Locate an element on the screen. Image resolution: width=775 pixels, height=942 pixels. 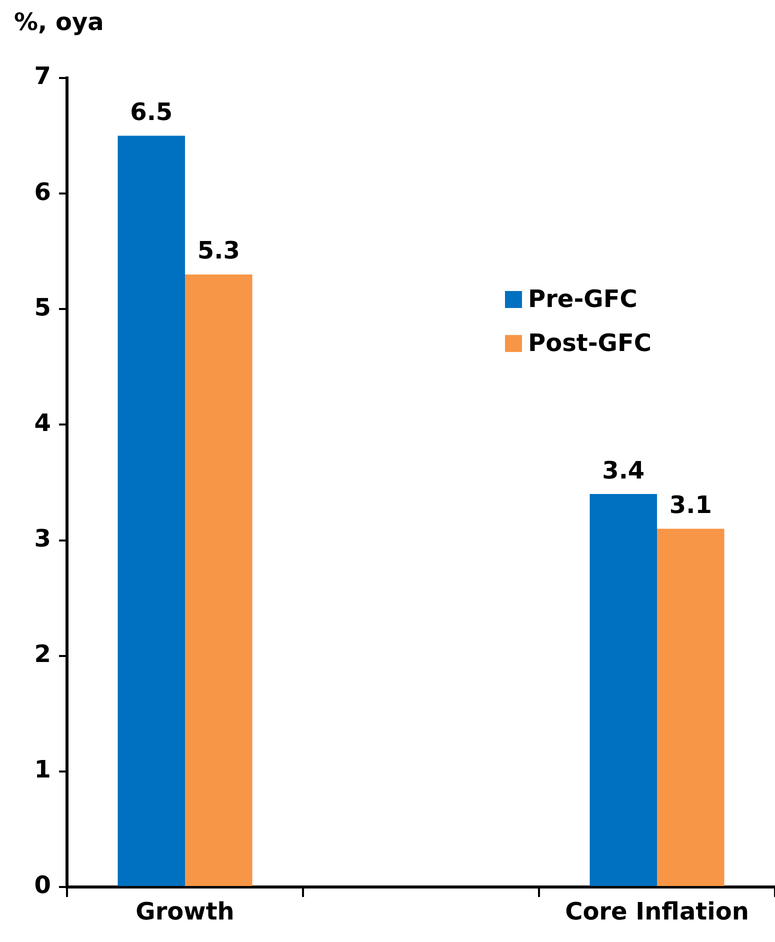
y-tick-label: 5 is located at coordinates (42, 307).